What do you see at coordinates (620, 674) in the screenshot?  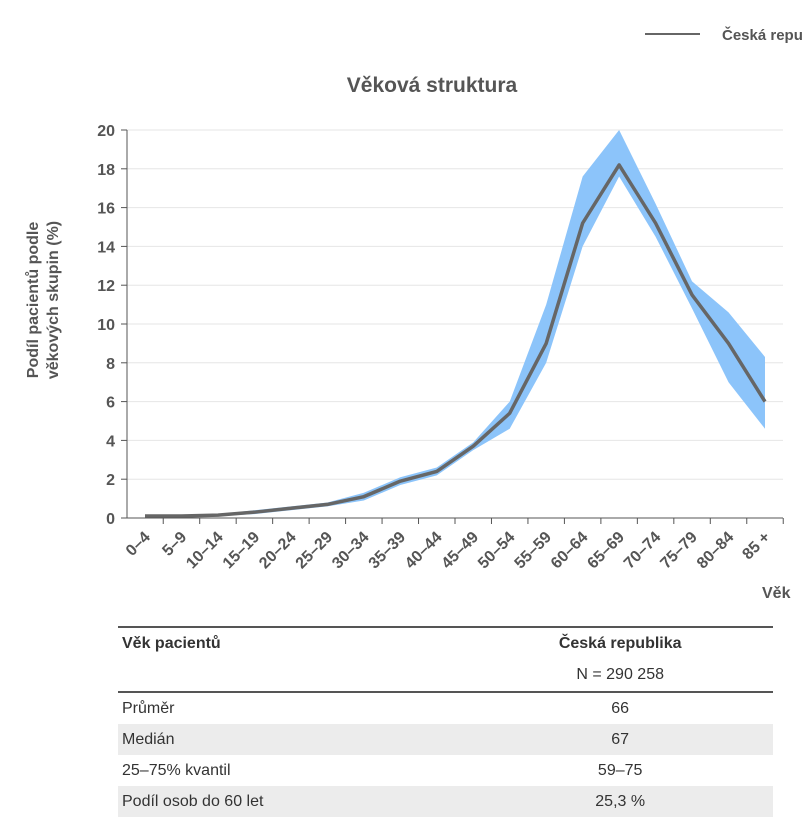 I see `table-subheader: N = 290 258` at bounding box center [620, 674].